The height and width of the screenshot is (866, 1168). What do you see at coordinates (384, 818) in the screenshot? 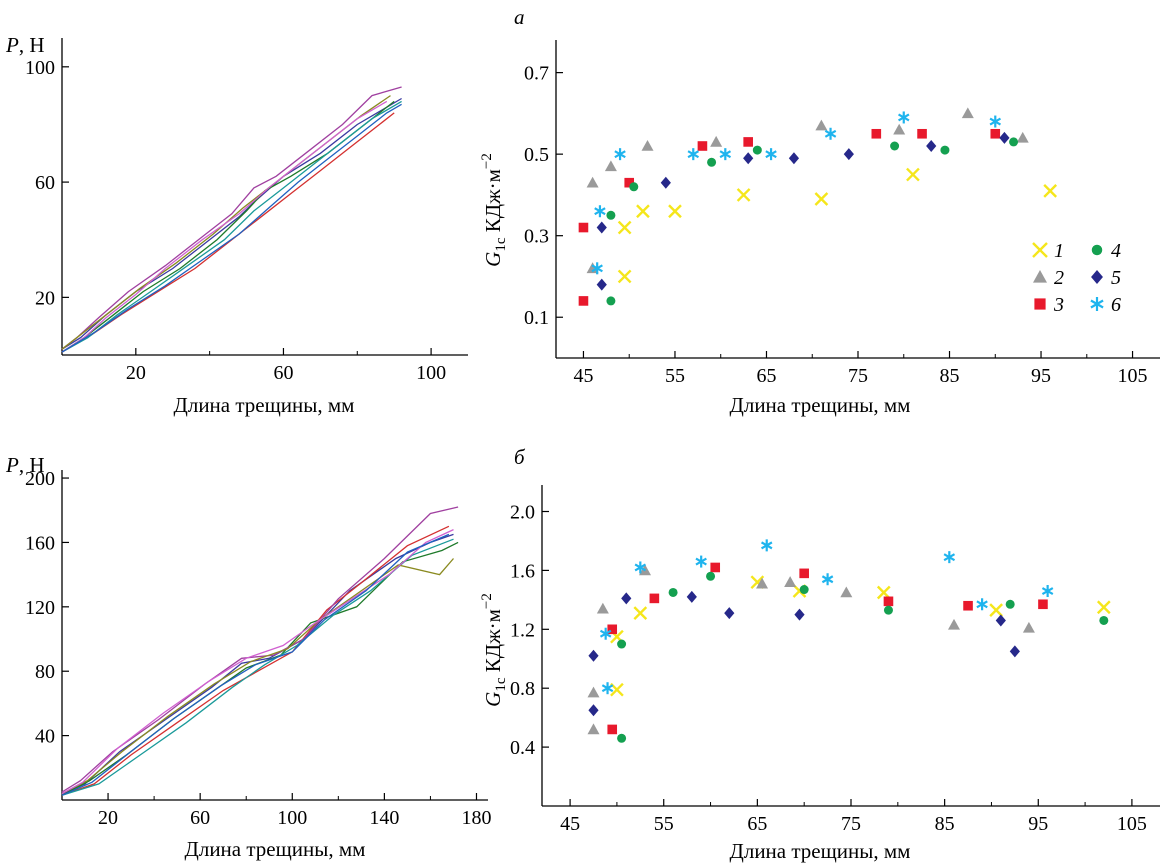
I see `x-tick-label: 140` at bounding box center [384, 818].